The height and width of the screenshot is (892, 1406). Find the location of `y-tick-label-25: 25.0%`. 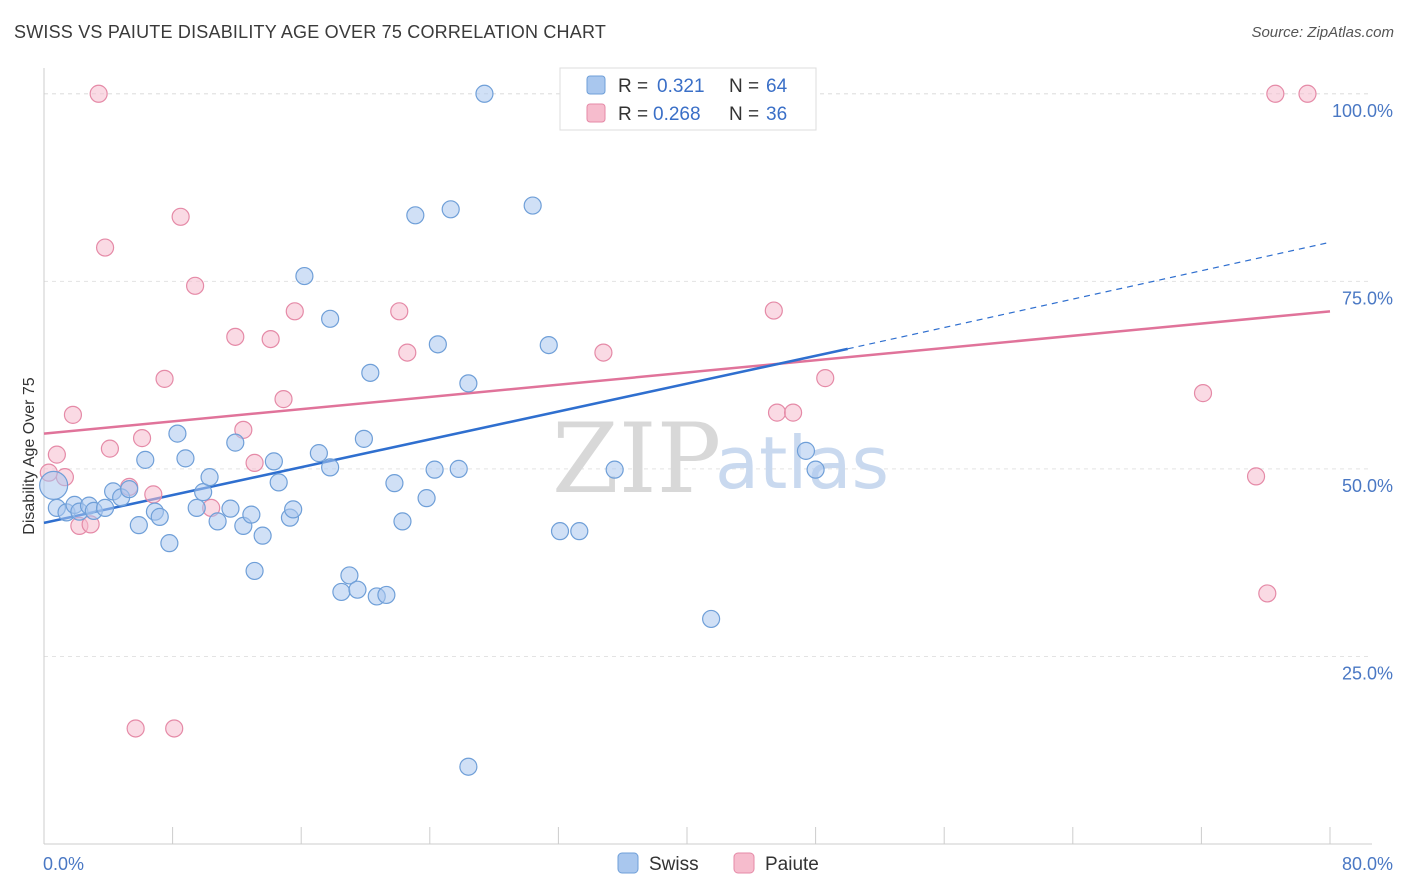

y-tick-label-25: 25.0% is located at coordinates (1367, 673).